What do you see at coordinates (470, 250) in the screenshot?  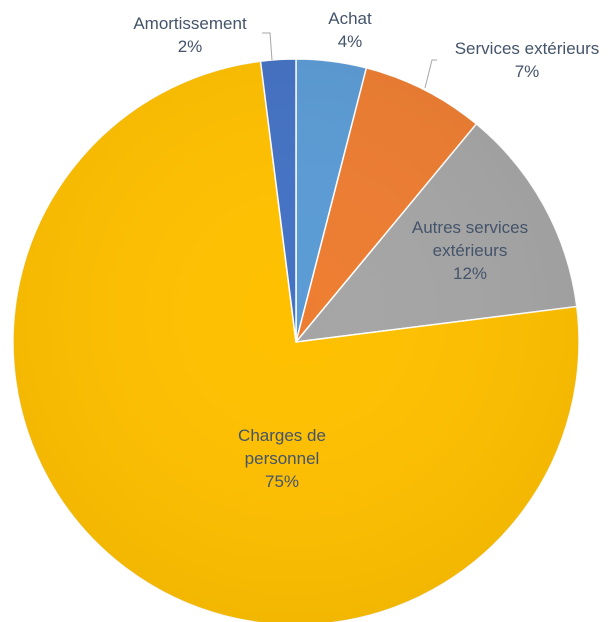 I see `data-label-autres-services-exterieurs: Autres services extérieurs 12%` at bounding box center [470, 250].